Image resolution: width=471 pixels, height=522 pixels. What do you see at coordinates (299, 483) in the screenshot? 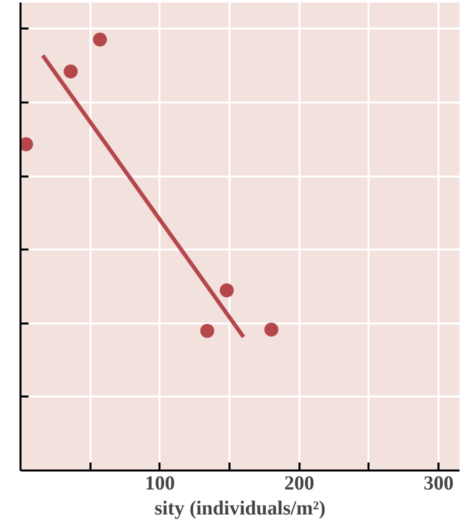
I see `x-tick-label: 200` at bounding box center [299, 483].